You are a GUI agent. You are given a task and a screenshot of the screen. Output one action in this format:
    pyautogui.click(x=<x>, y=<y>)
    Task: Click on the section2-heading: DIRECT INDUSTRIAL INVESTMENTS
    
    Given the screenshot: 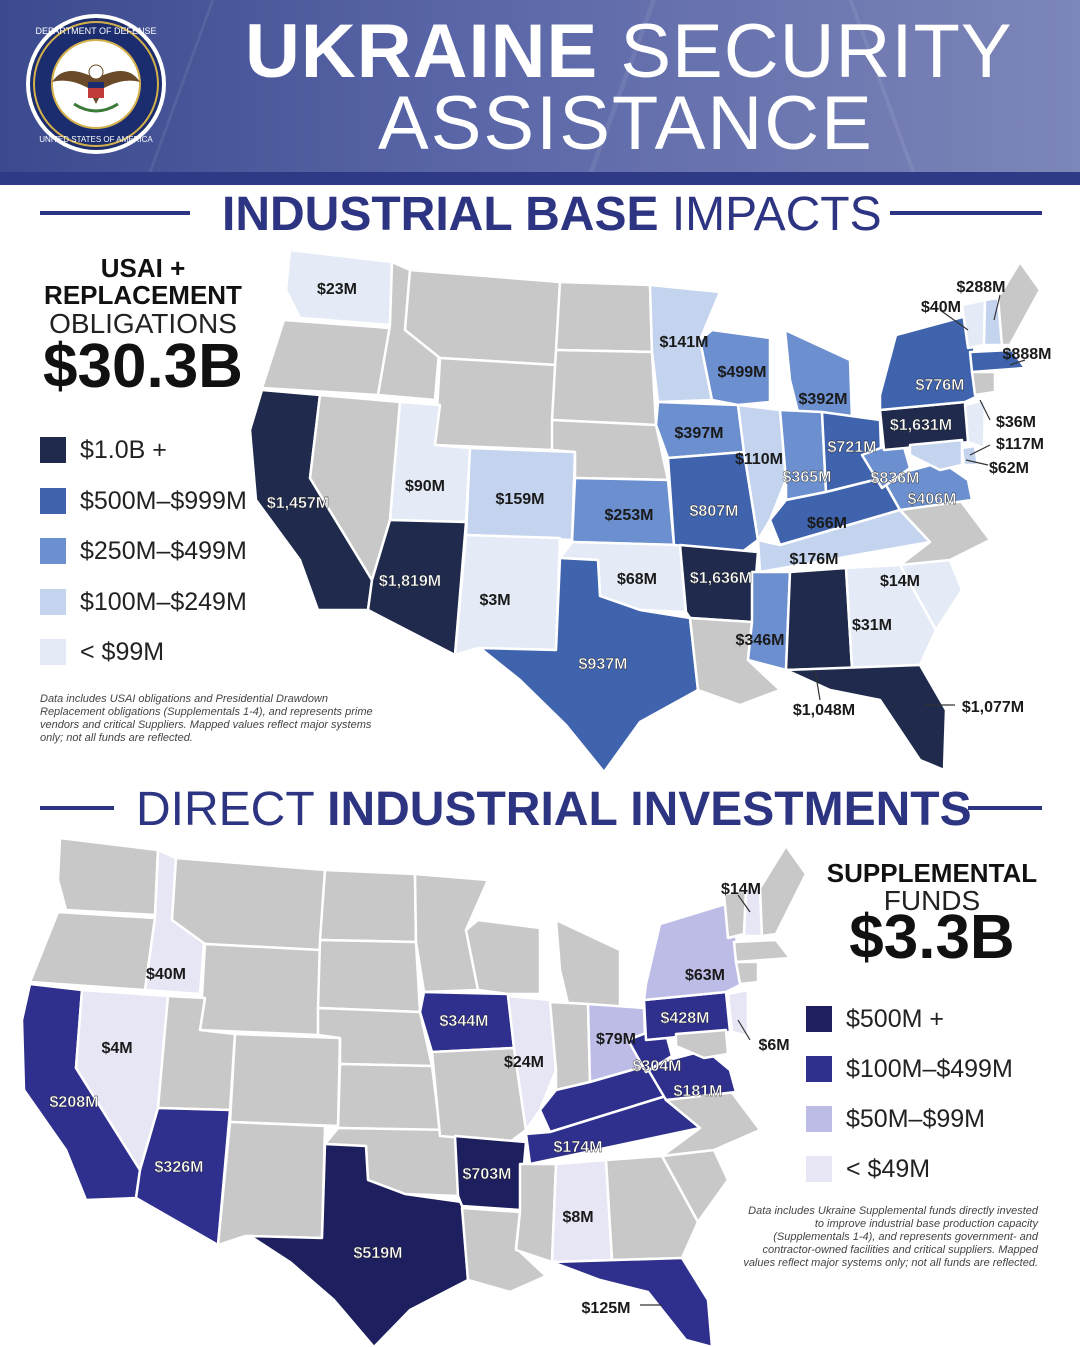 What is the action you would take?
    pyautogui.click(x=554, y=809)
    